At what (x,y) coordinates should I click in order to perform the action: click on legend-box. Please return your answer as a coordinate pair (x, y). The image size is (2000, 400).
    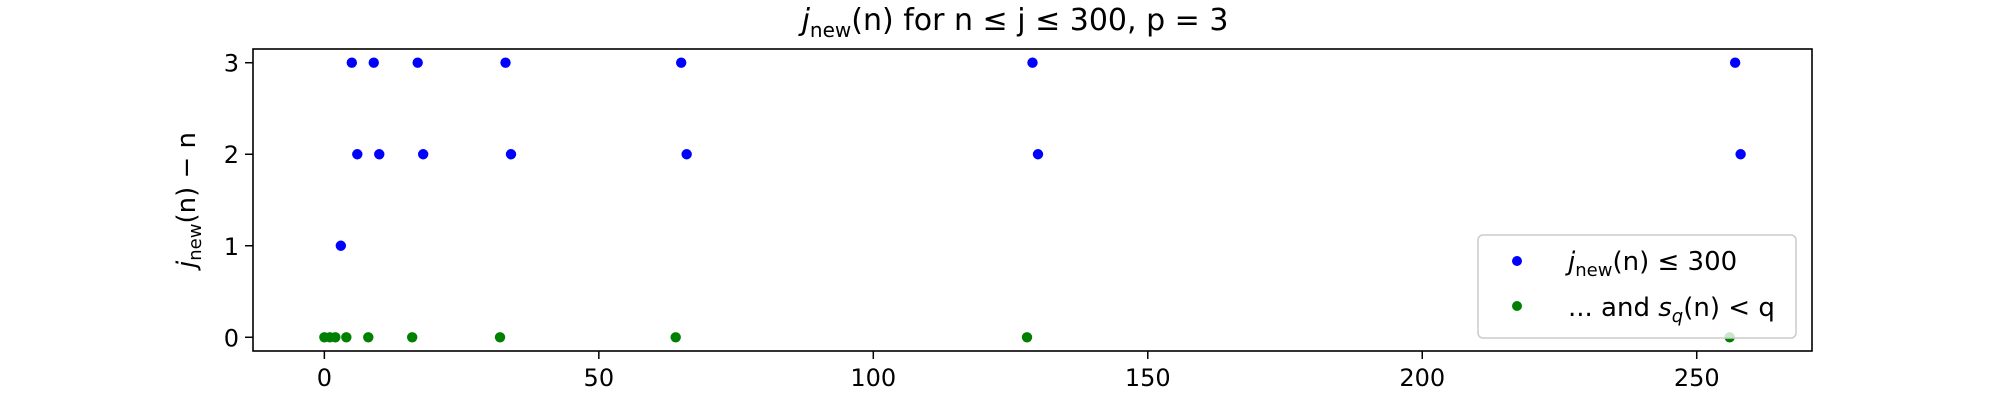
    Looking at the image, I should click on (1637, 286).